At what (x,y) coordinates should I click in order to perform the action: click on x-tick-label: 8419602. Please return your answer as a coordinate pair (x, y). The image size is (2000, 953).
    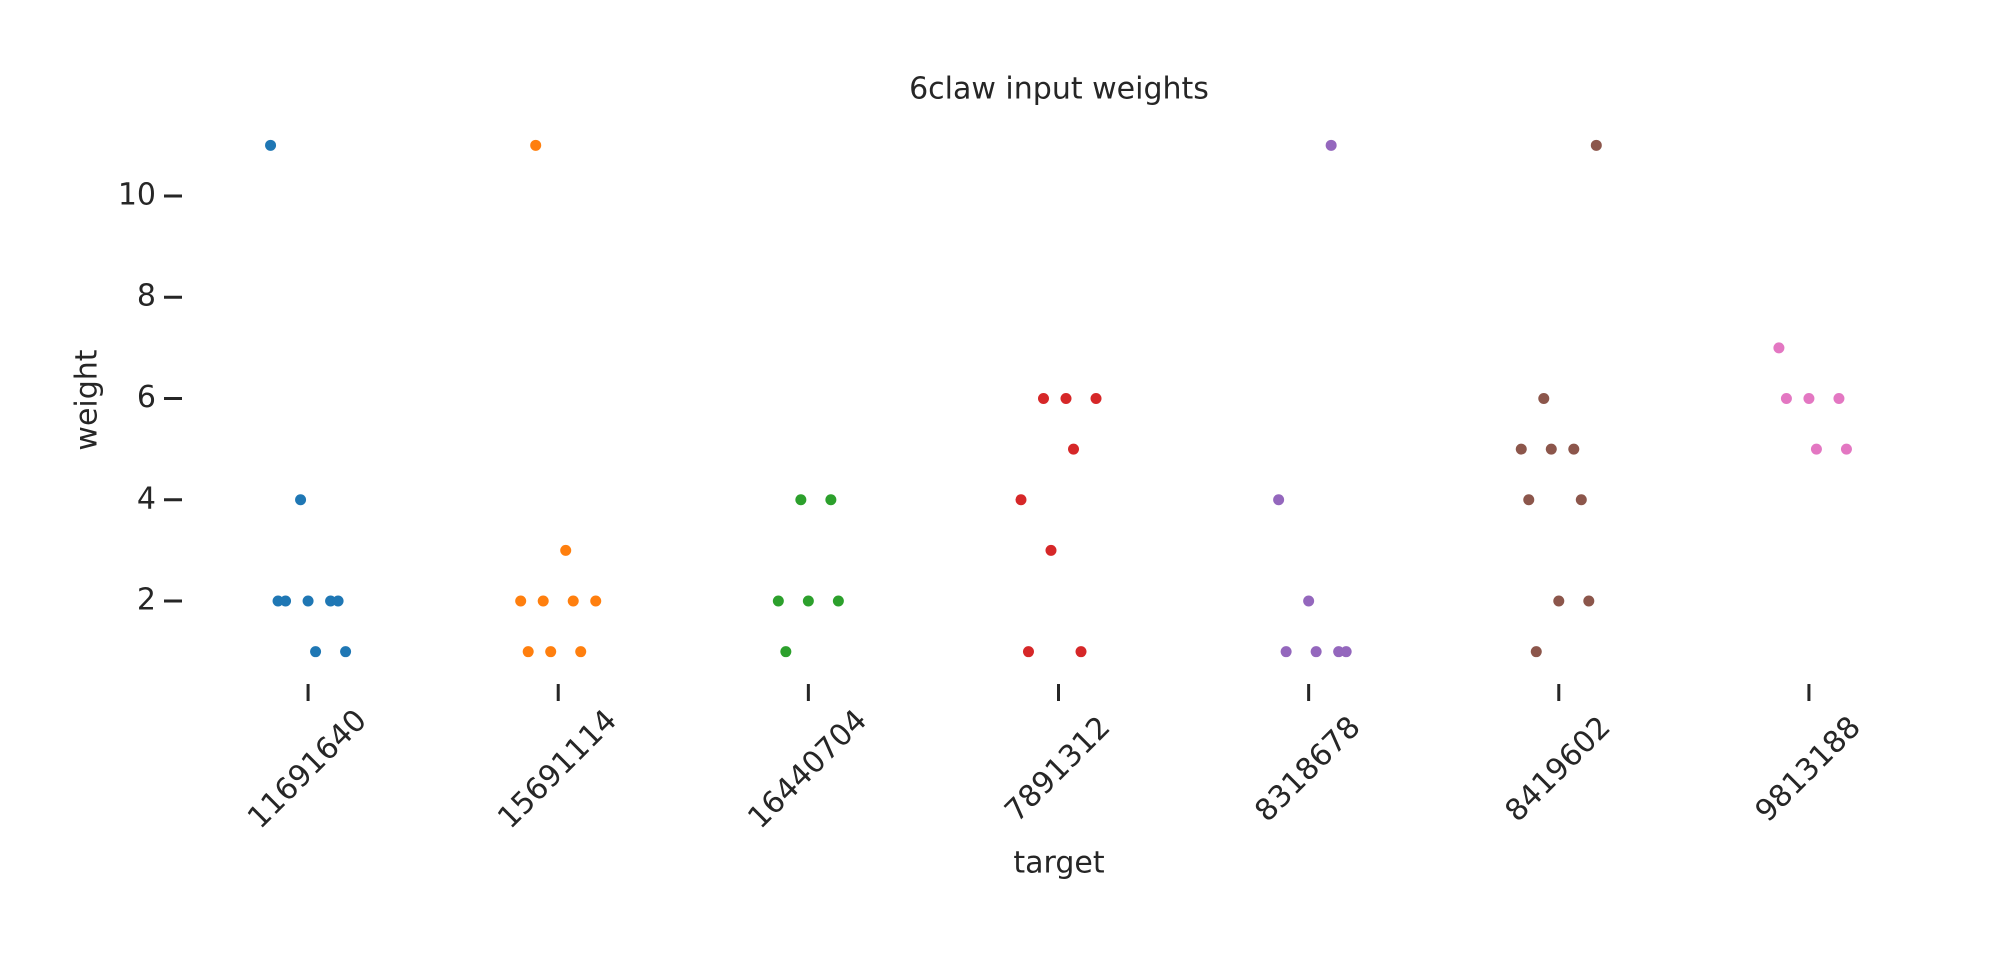
    Looking at the image, I should click on (1557, 769).